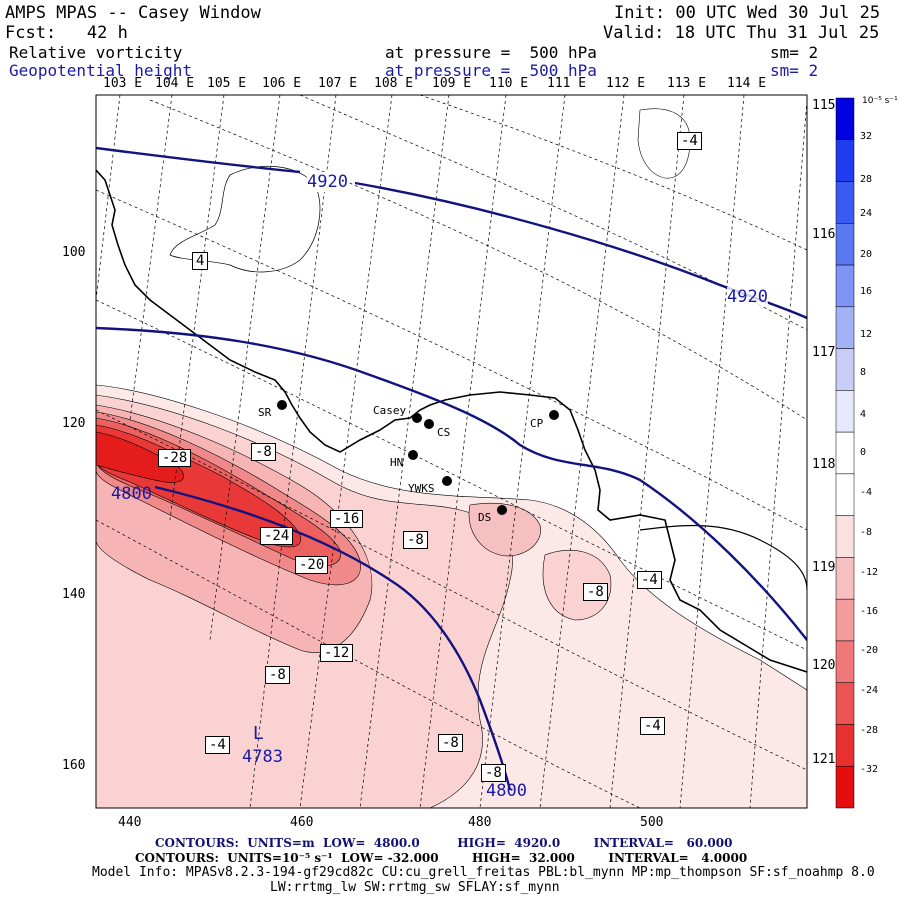 Image resolution: width=900 pixels, height=900 pixels. Describe the element at coordinates (447, 481) in the screenshot. I see `station-marker-ywks` at that location.